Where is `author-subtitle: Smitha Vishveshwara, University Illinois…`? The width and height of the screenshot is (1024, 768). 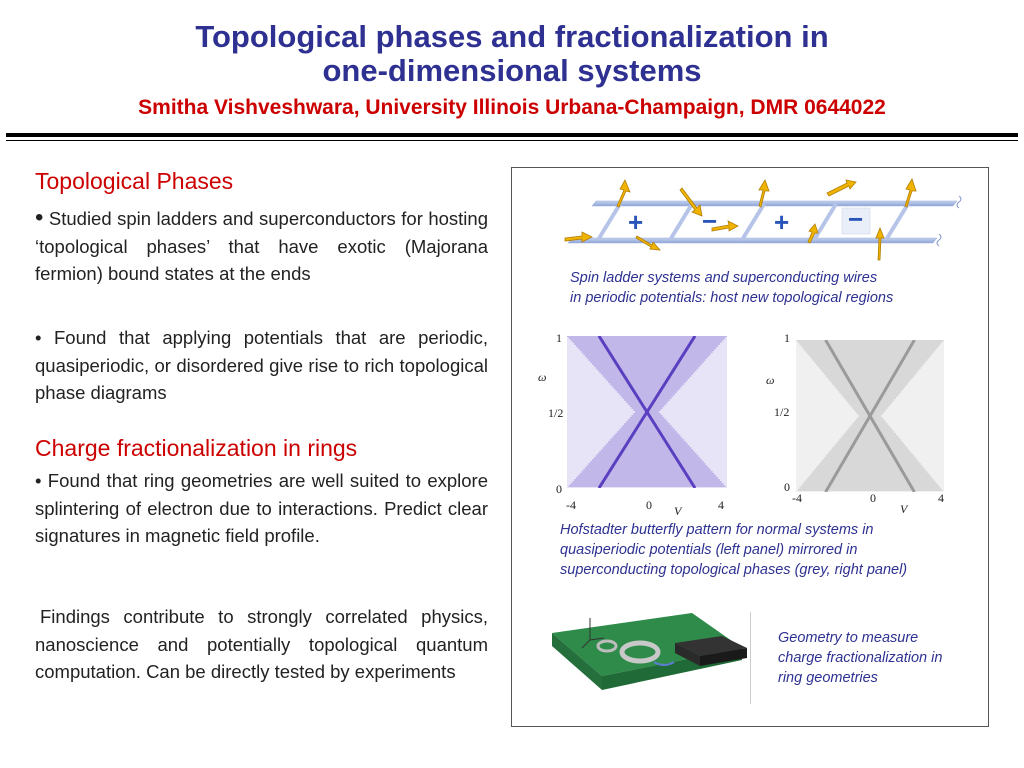 author-subtitle: Smitha Vishveshwara, University Illinois… is located at coordinates (512, 107).